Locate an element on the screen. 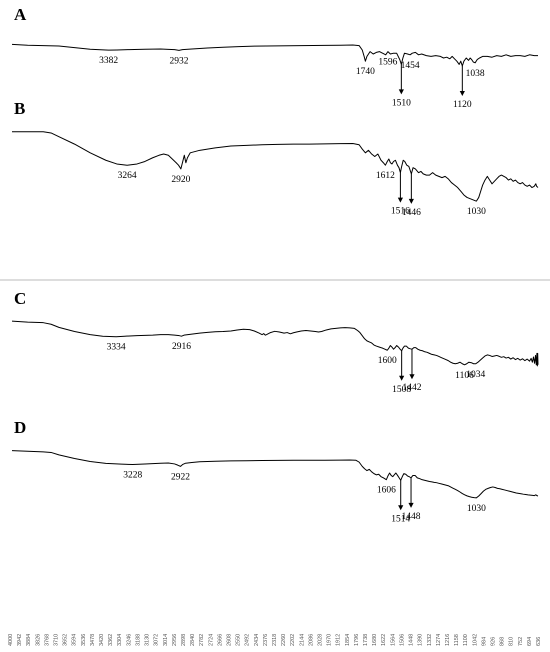 This screenshot has height=652, width=550. x-tick-label: 1796 is located at coordinates (357, 640).